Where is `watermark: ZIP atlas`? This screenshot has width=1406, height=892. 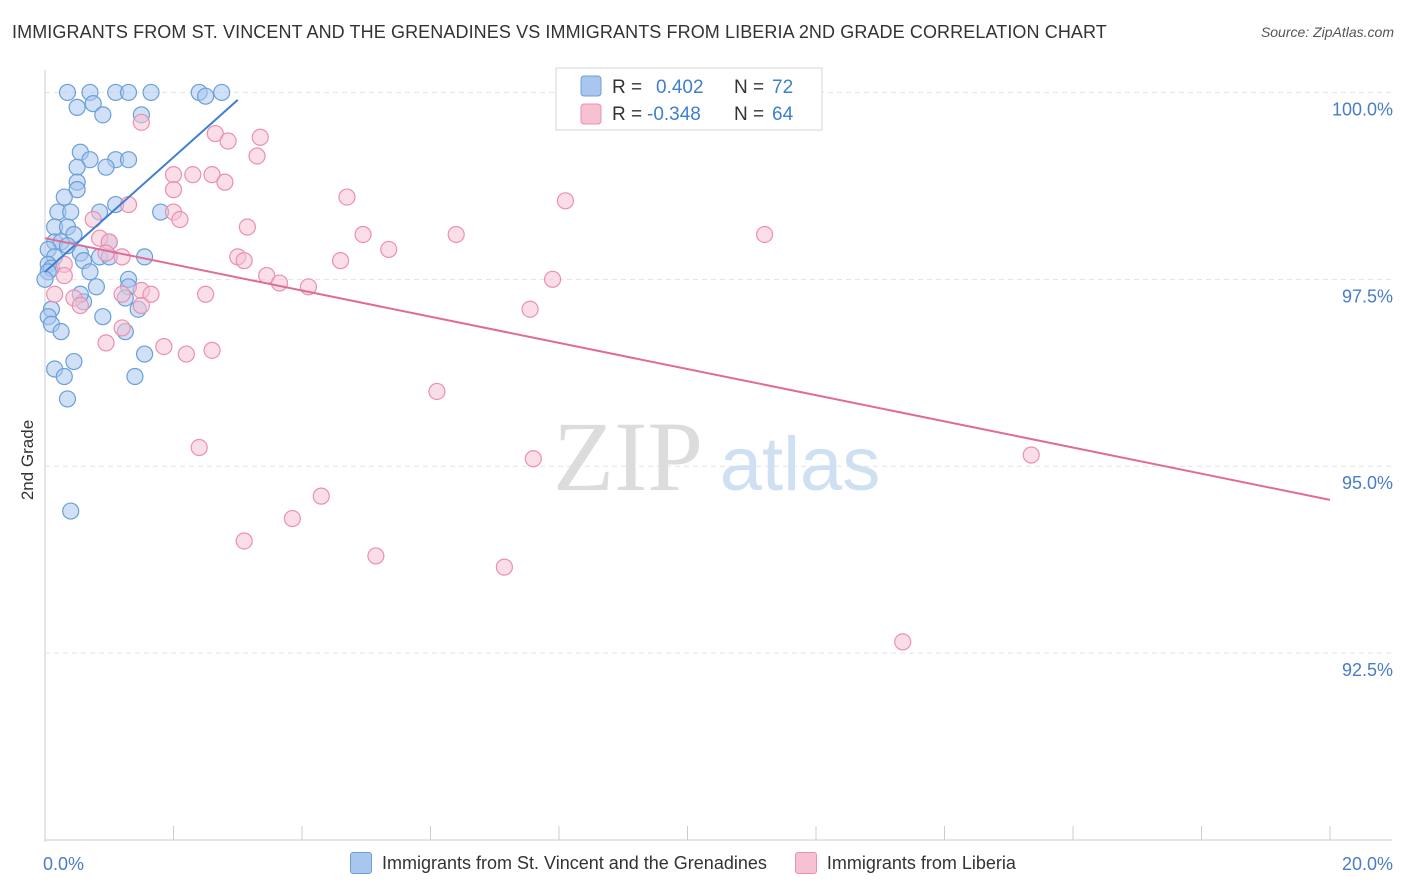
watermark: ZIP atlas is located at coordinates (716, 456).